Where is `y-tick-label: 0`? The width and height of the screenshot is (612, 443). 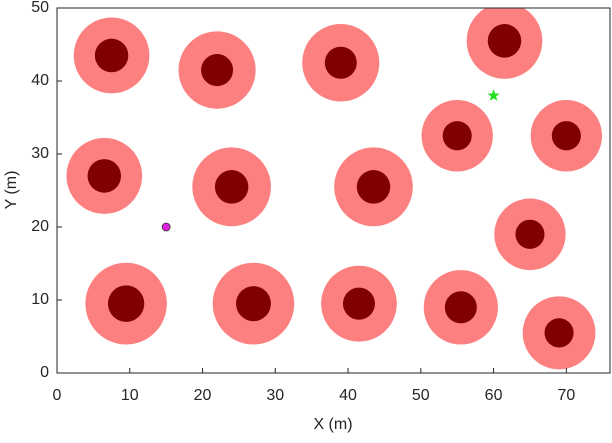
y-tick-label: 0 is located at coordinates (44, 372).